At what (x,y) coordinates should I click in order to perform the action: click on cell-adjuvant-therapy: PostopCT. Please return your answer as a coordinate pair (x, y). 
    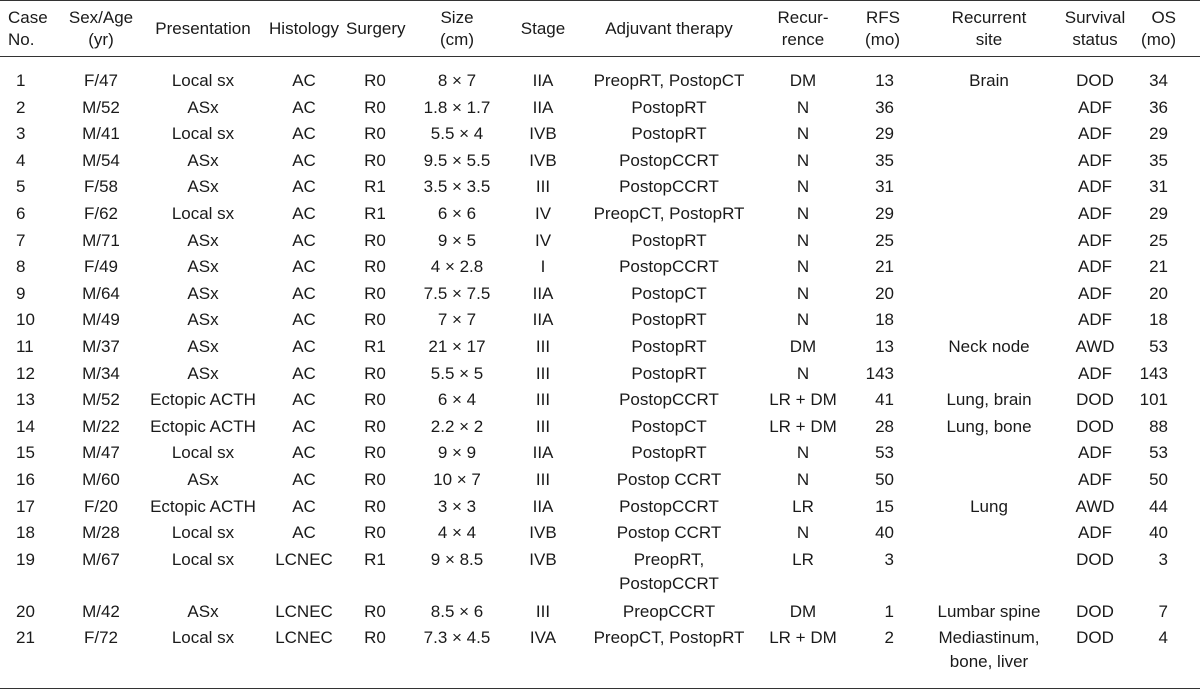
    Looking at the image, I should click on (669, 426).